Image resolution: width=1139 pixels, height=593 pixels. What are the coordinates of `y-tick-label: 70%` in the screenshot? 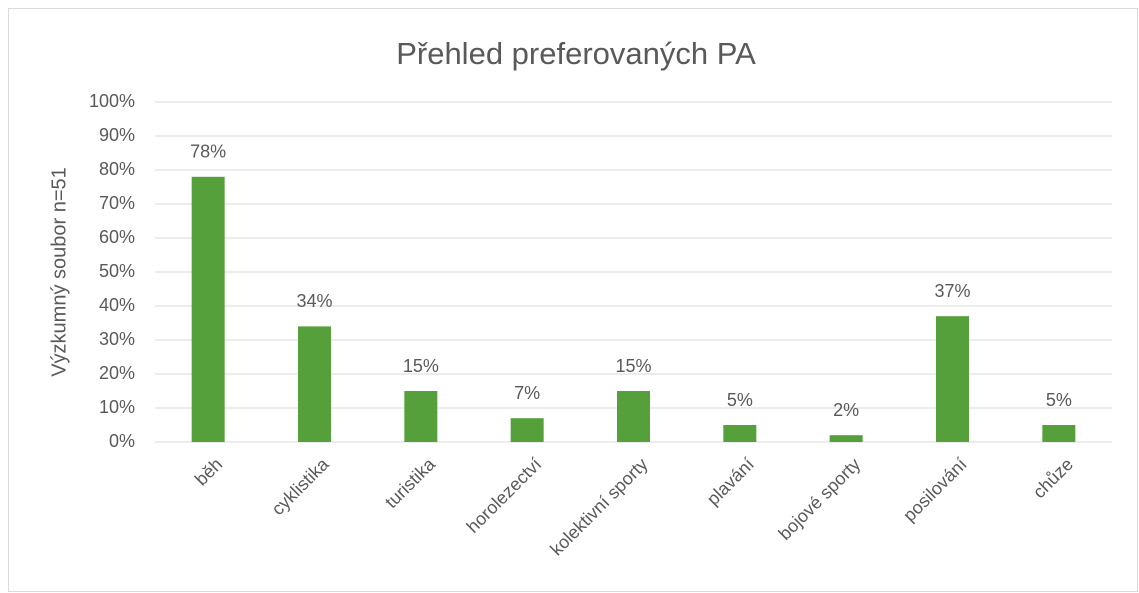 It's located at (117, 203).